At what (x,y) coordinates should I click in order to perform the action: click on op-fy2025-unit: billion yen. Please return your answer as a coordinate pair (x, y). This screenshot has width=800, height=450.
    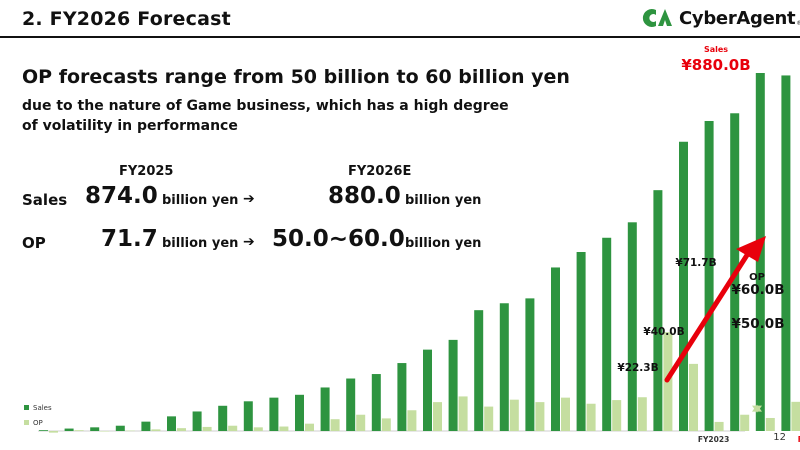
    Looking at the image, I should click on (200, 243).